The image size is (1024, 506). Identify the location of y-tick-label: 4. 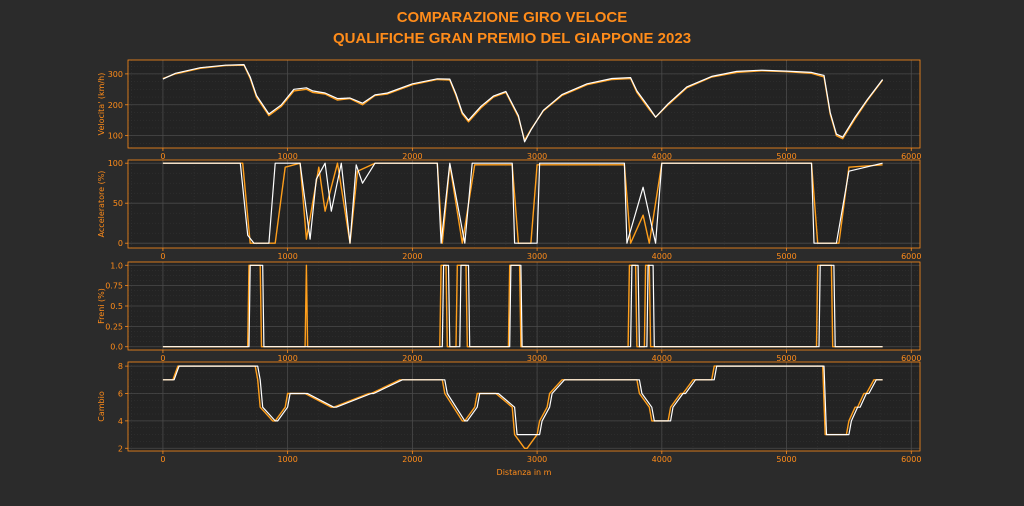
(120, 421).